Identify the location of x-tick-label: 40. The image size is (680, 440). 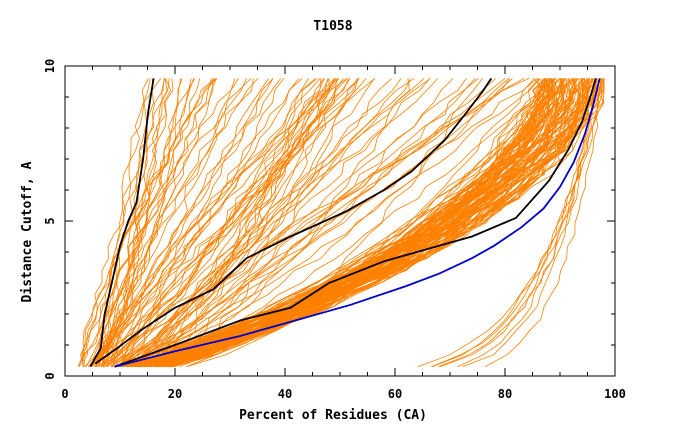
(285, 394).